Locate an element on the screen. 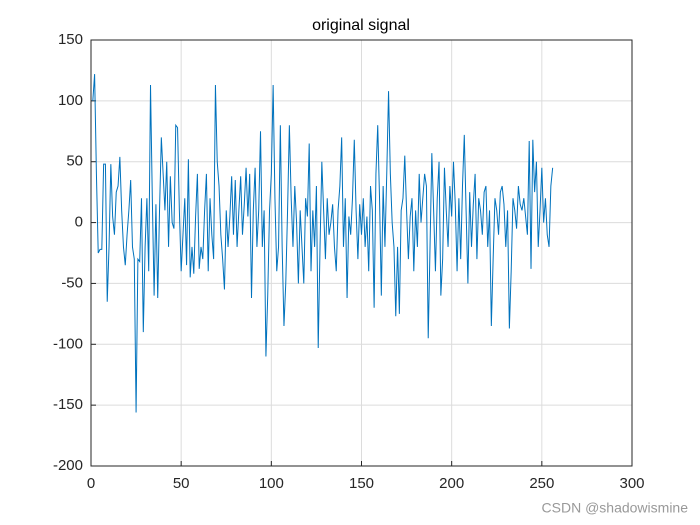  x-tick-label: 100 is located at coordinates (271, 483).